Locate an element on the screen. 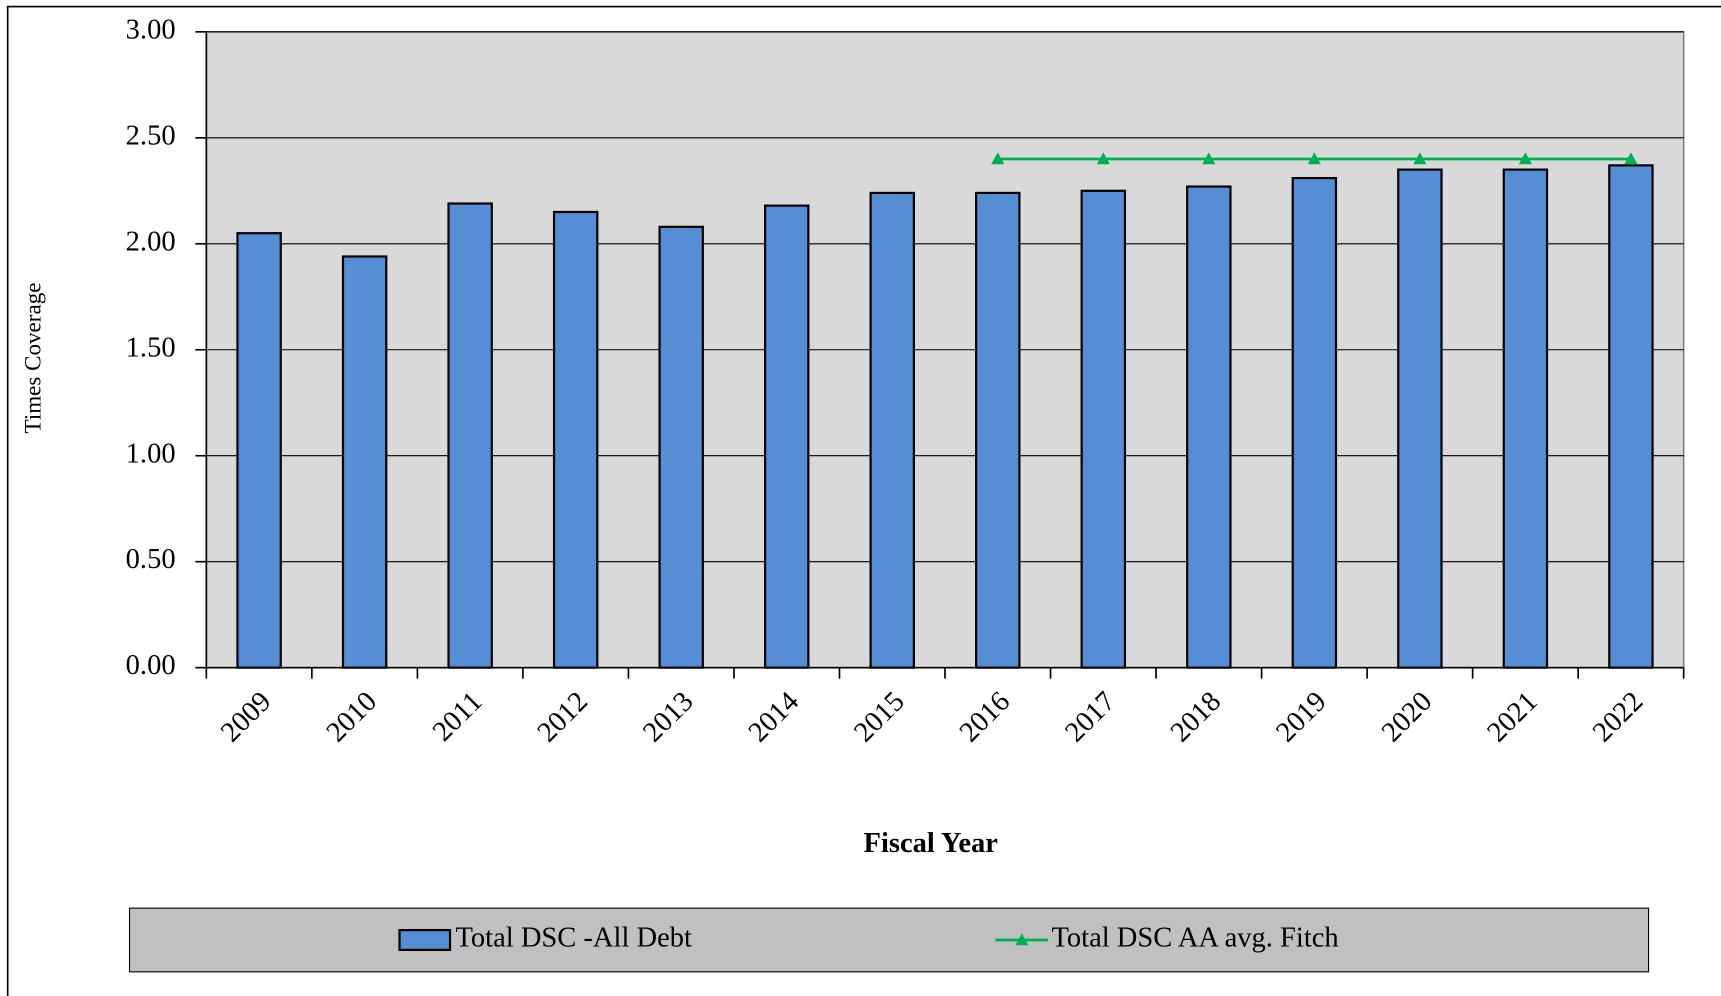 The width and height of the screenshot is (1721, 996). x-tick-label: 2019 is located at coordinates (1301, 717).